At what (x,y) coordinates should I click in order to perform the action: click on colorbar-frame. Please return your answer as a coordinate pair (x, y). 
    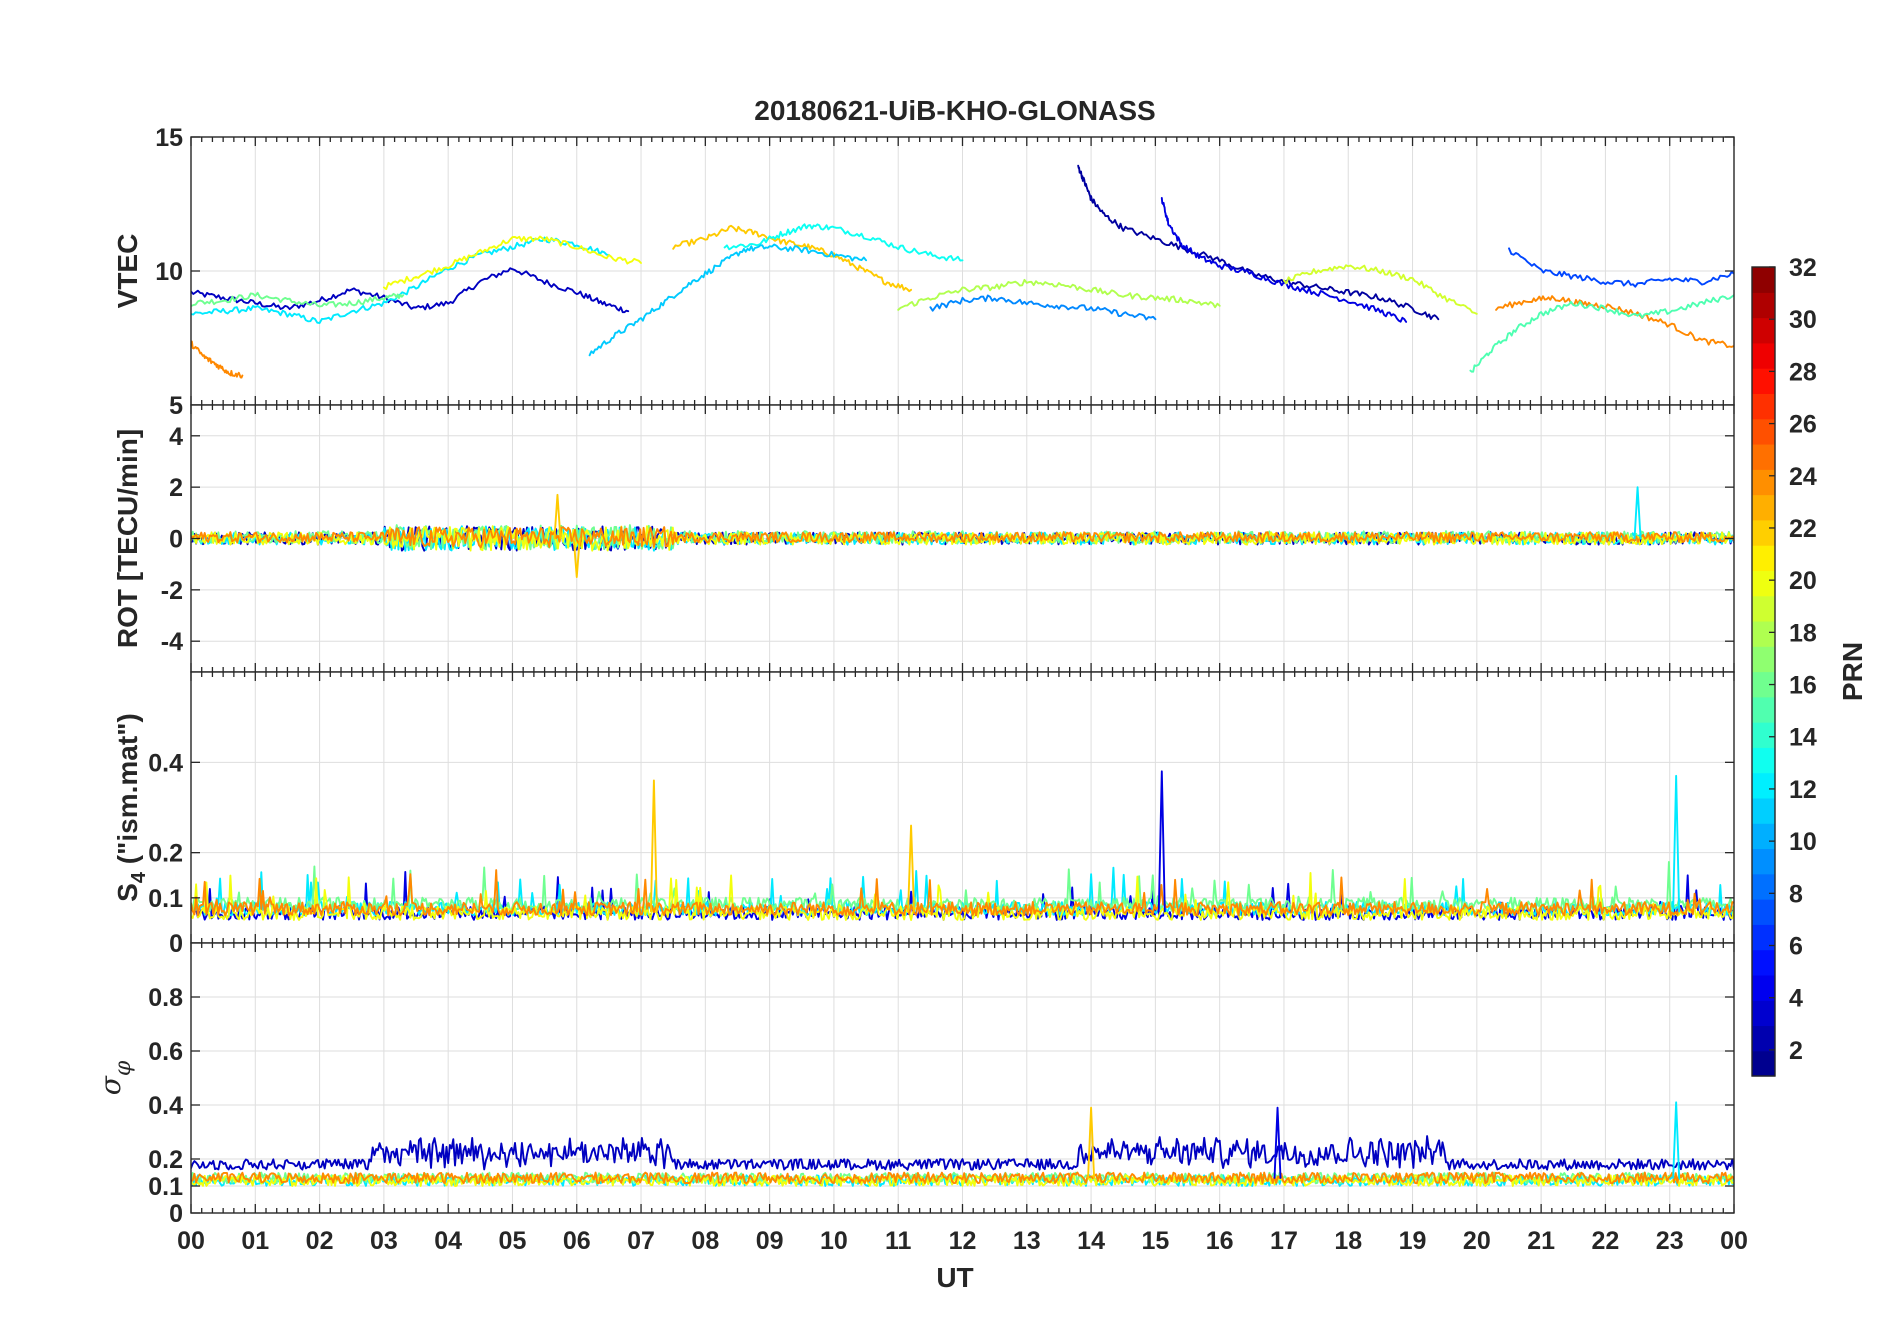
    Looking at the image, I should click on (1763, 671).